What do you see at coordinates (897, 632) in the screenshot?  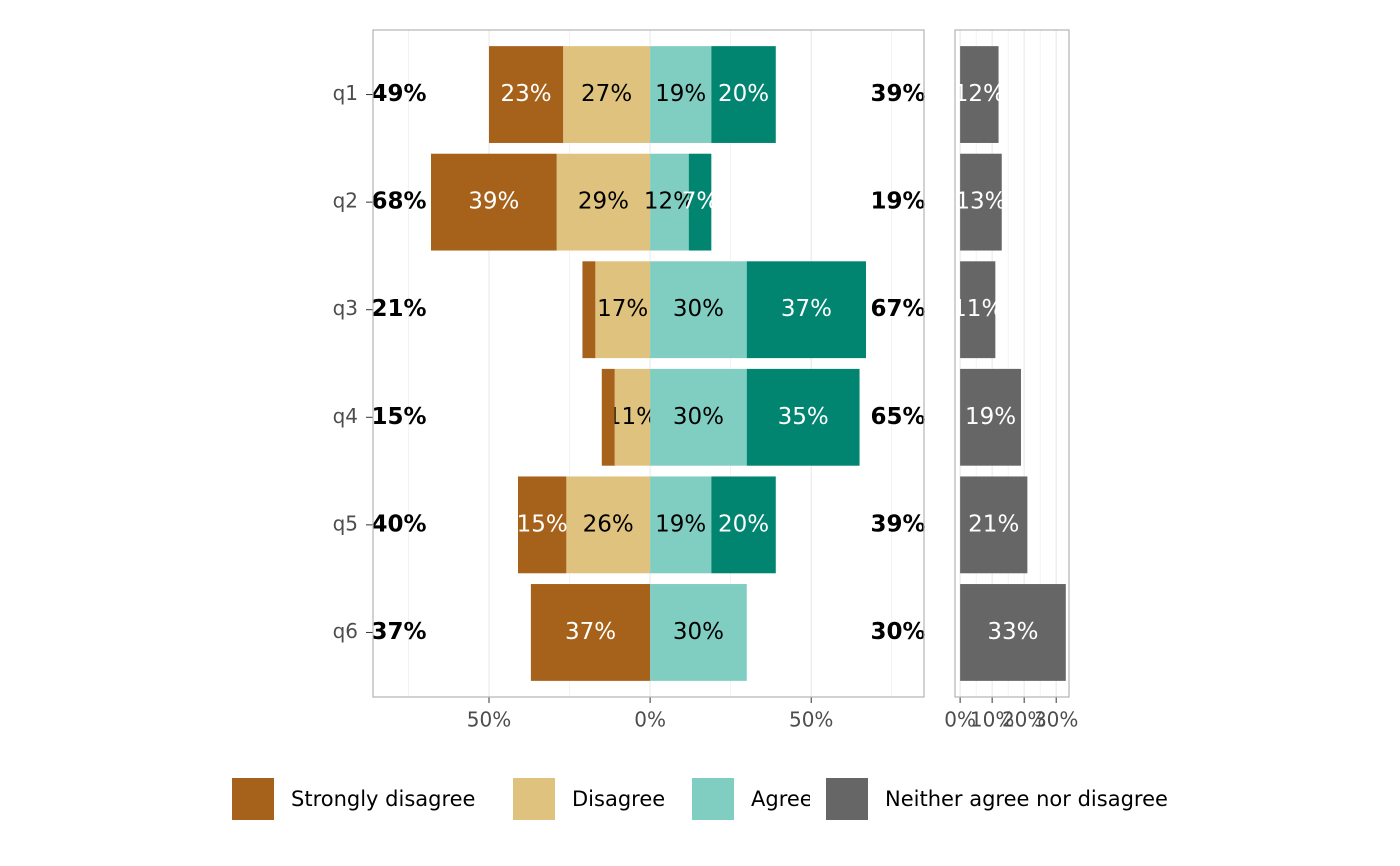 I see `right-total: 30%` at bounding box center [897, 632].